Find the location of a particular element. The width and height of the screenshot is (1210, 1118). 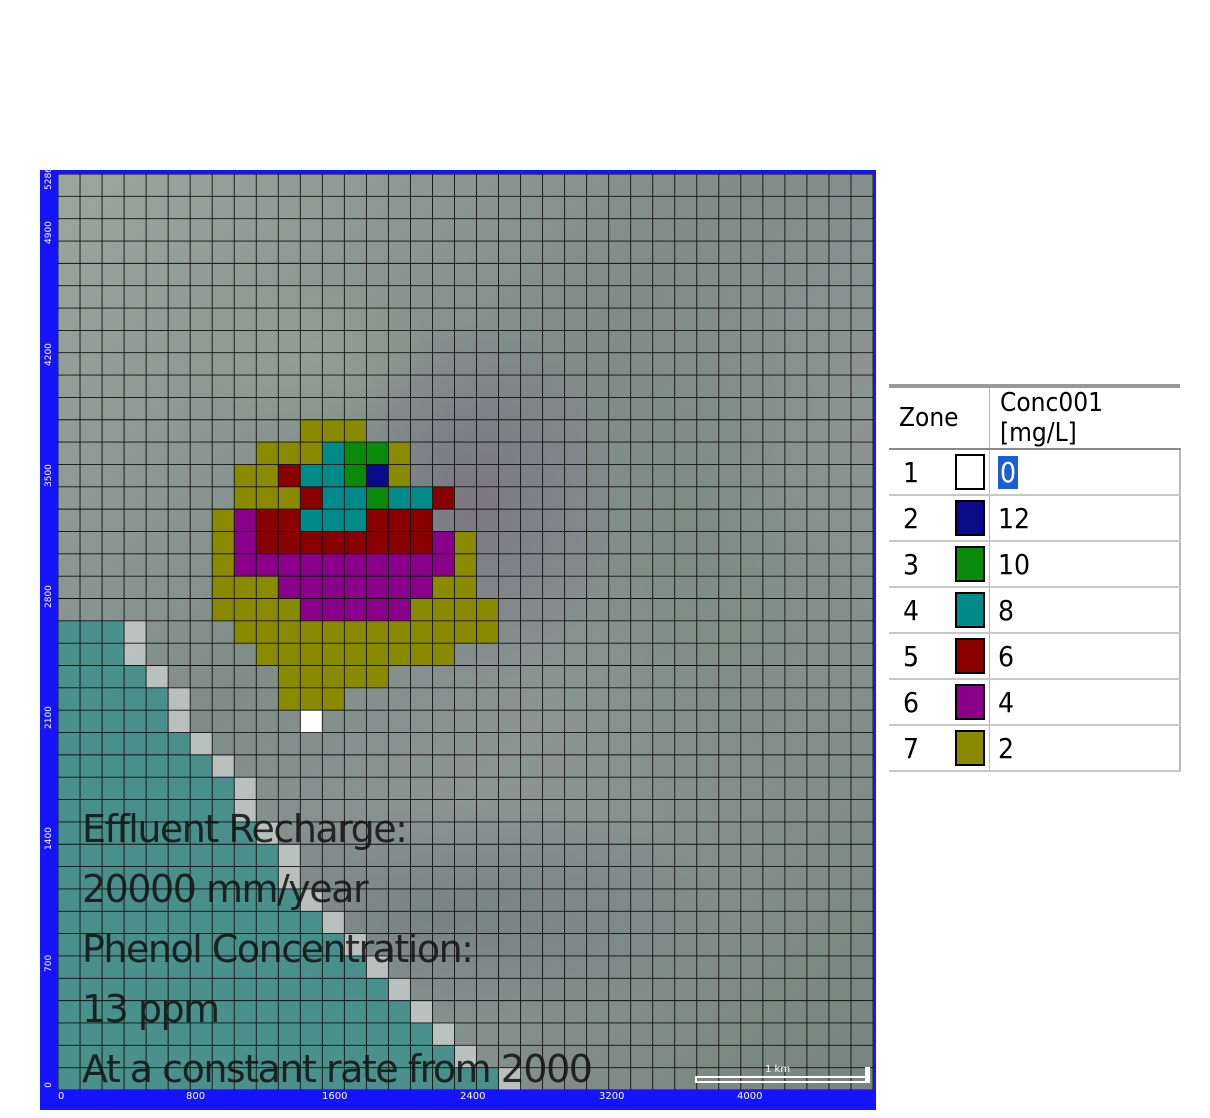

conc-column-header: Conc001 [mg/L] is located at coordinates (1084, 418).